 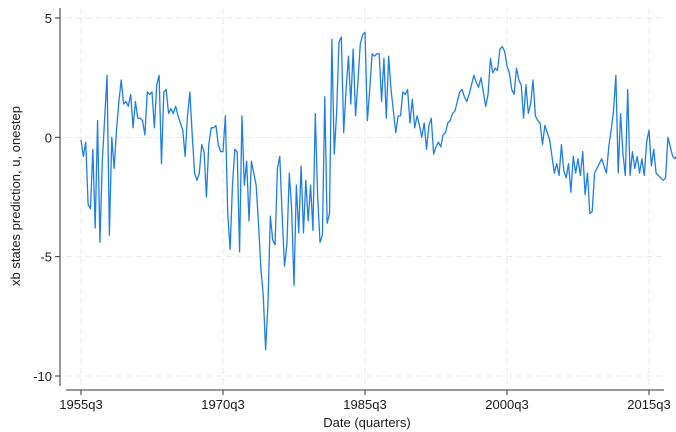 What do you see at coordinates (366, 422) in the screenshot?
I see `x-axis-title: Date (quarters)` at bounding box center [366, 422].